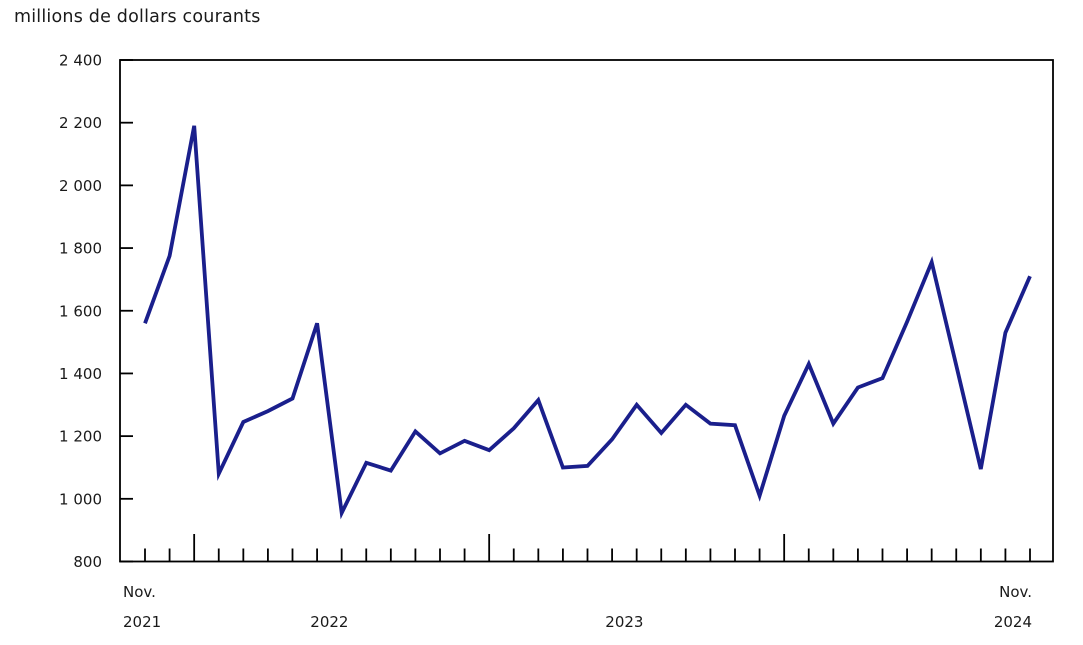  Describe the element at coordinates (80, 123) in the screenshot. I see `y-axis-tick-label: 2 200` at that location.